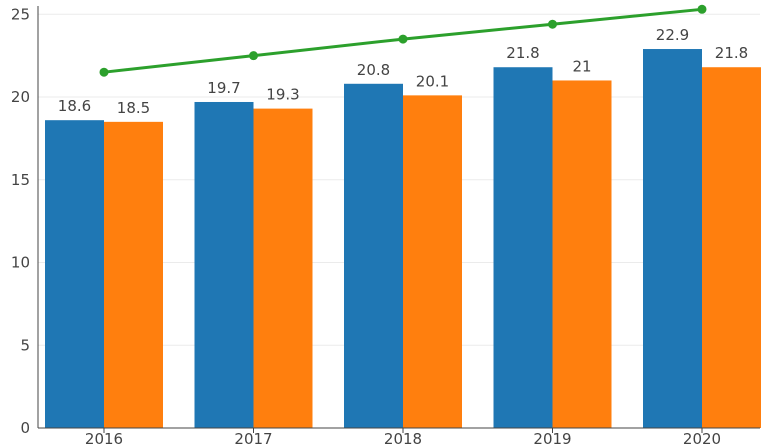  Describe the element at coordinates (672, 238) in the screenshot. I see `bar-series1-2020` at that location.